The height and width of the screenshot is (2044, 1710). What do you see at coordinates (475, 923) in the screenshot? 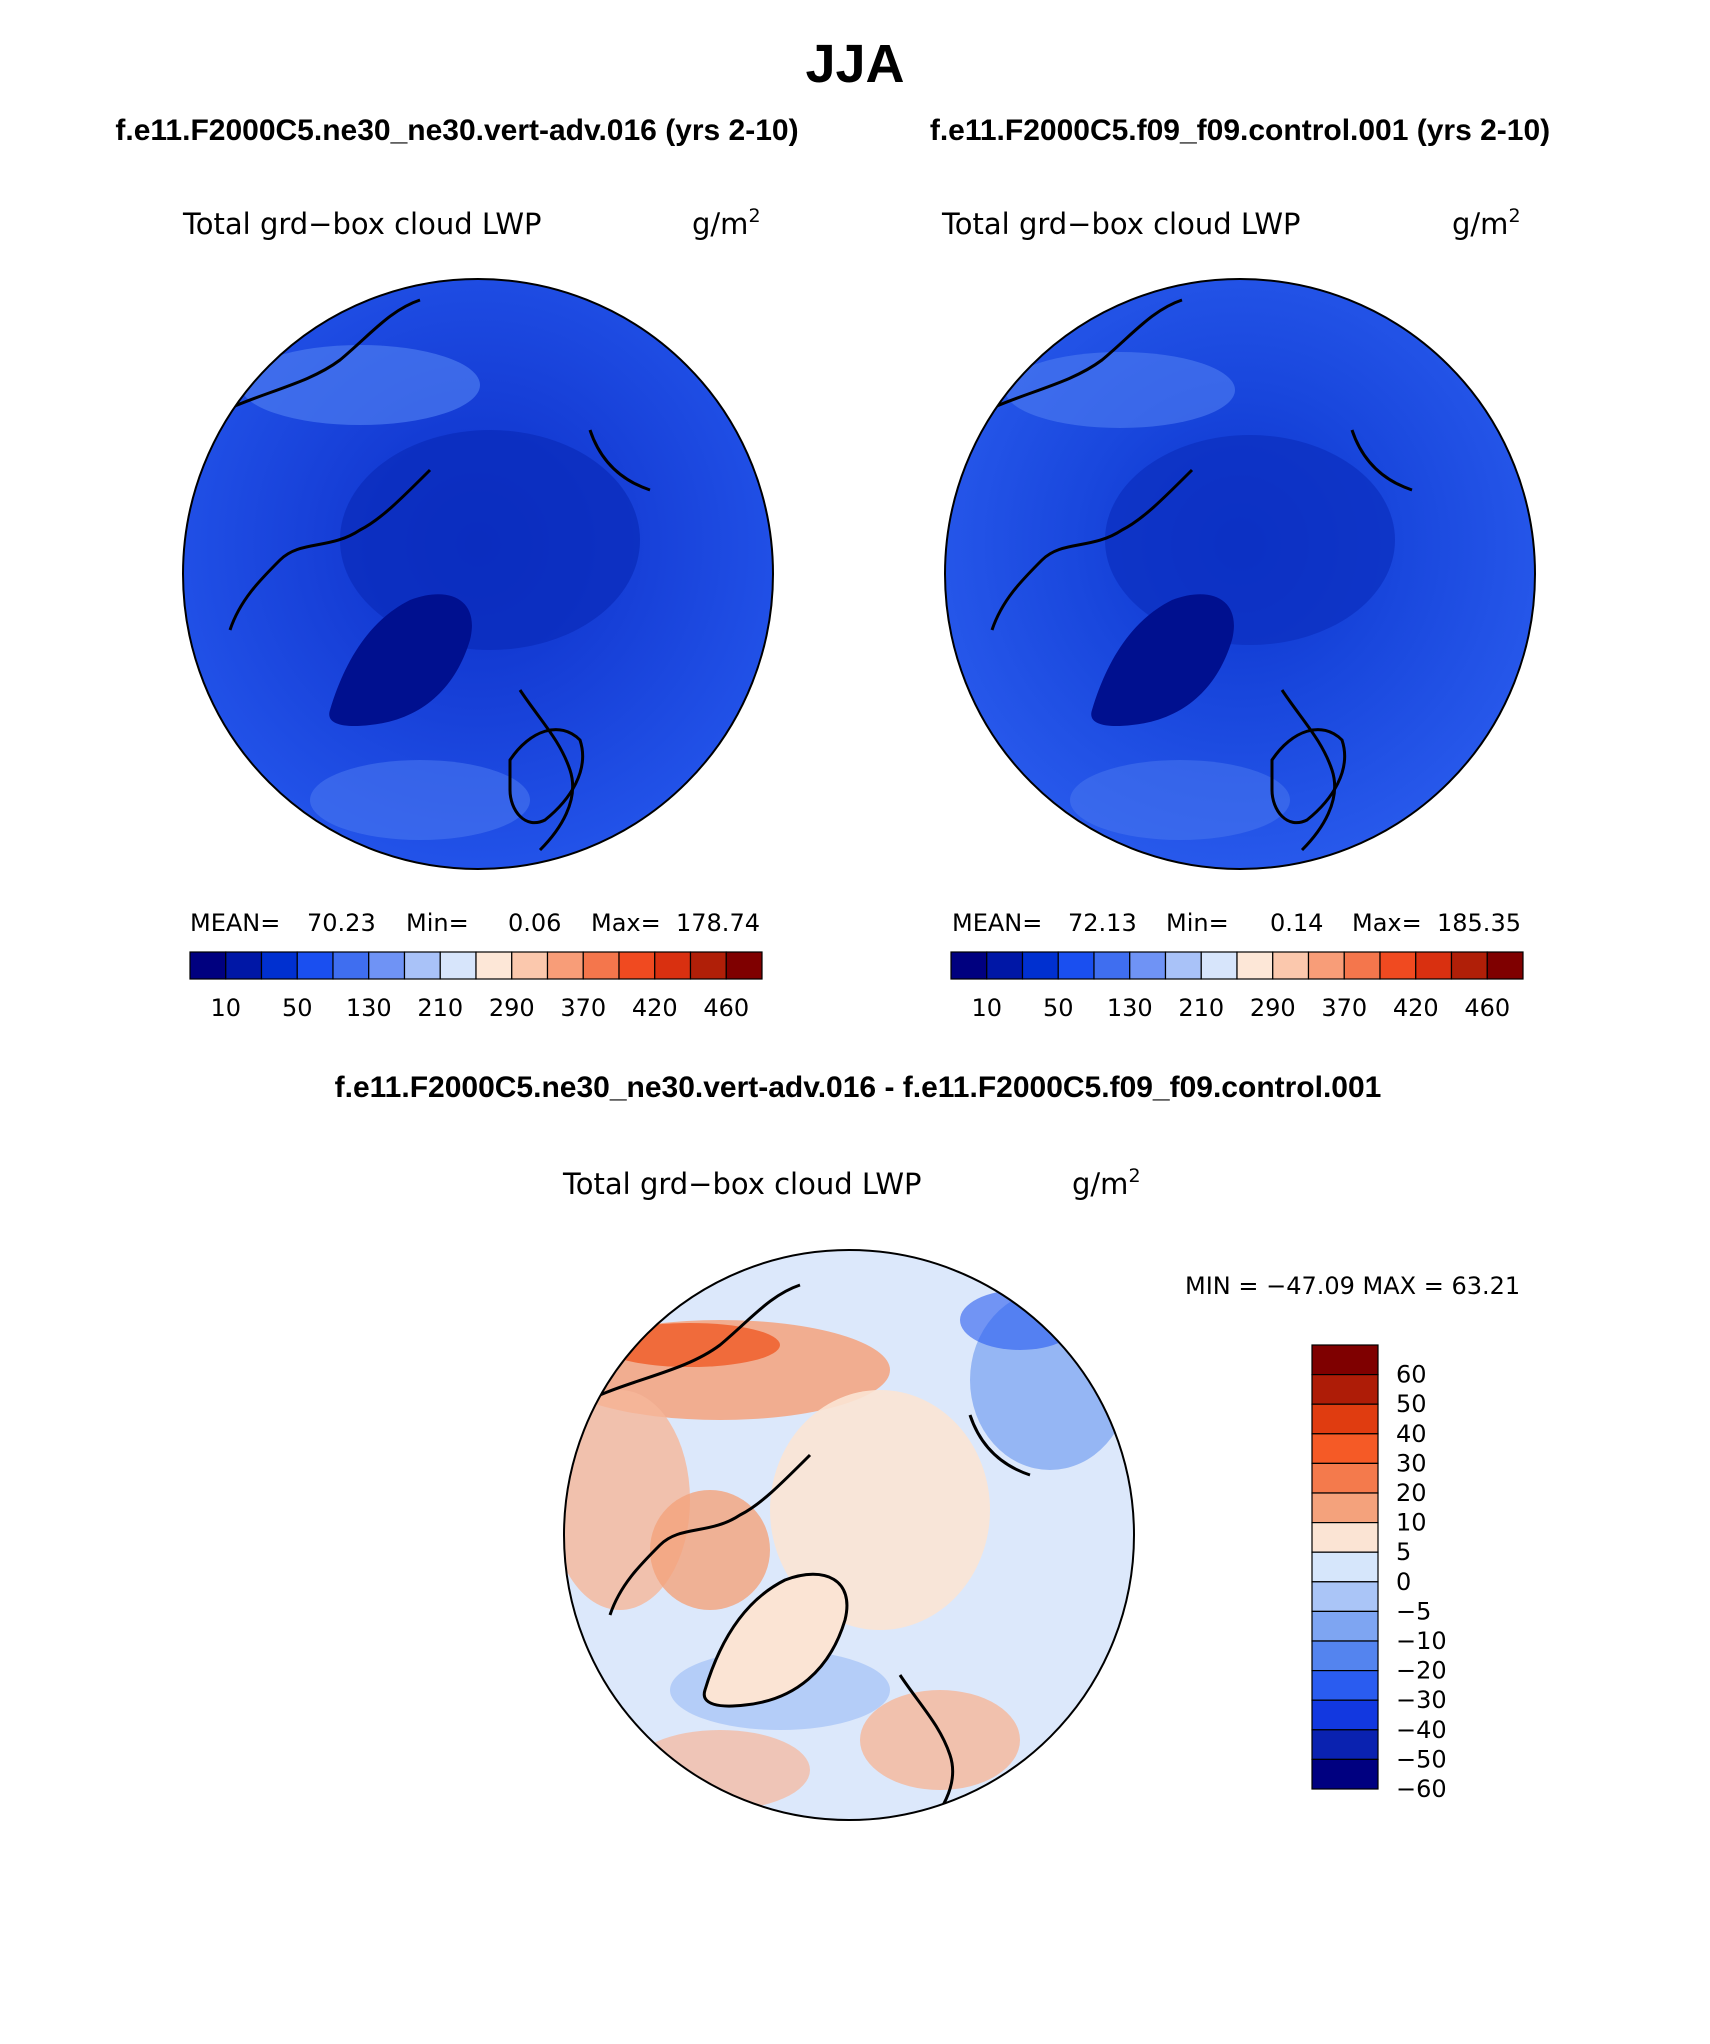
I see `left-stats: MEAN= 70.23 Min= 0.06 Max= 178.74` at bounding box center [475, 923].